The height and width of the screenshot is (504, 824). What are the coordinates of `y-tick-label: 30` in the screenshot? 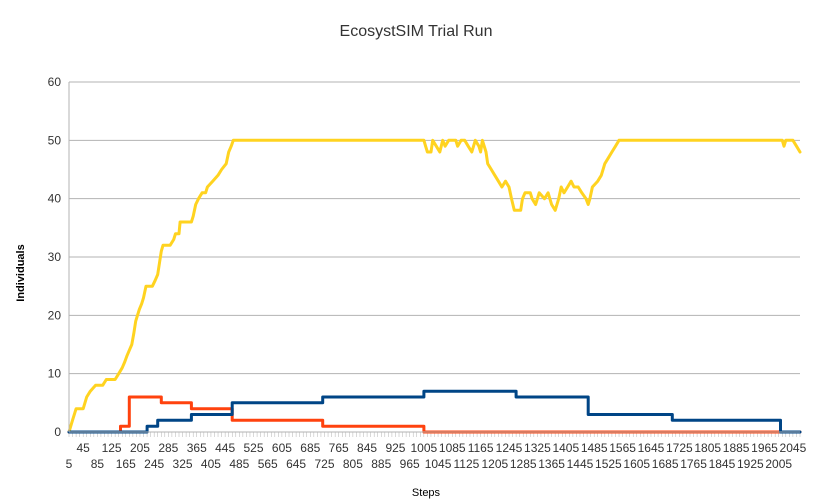 It's located at (55, 257).